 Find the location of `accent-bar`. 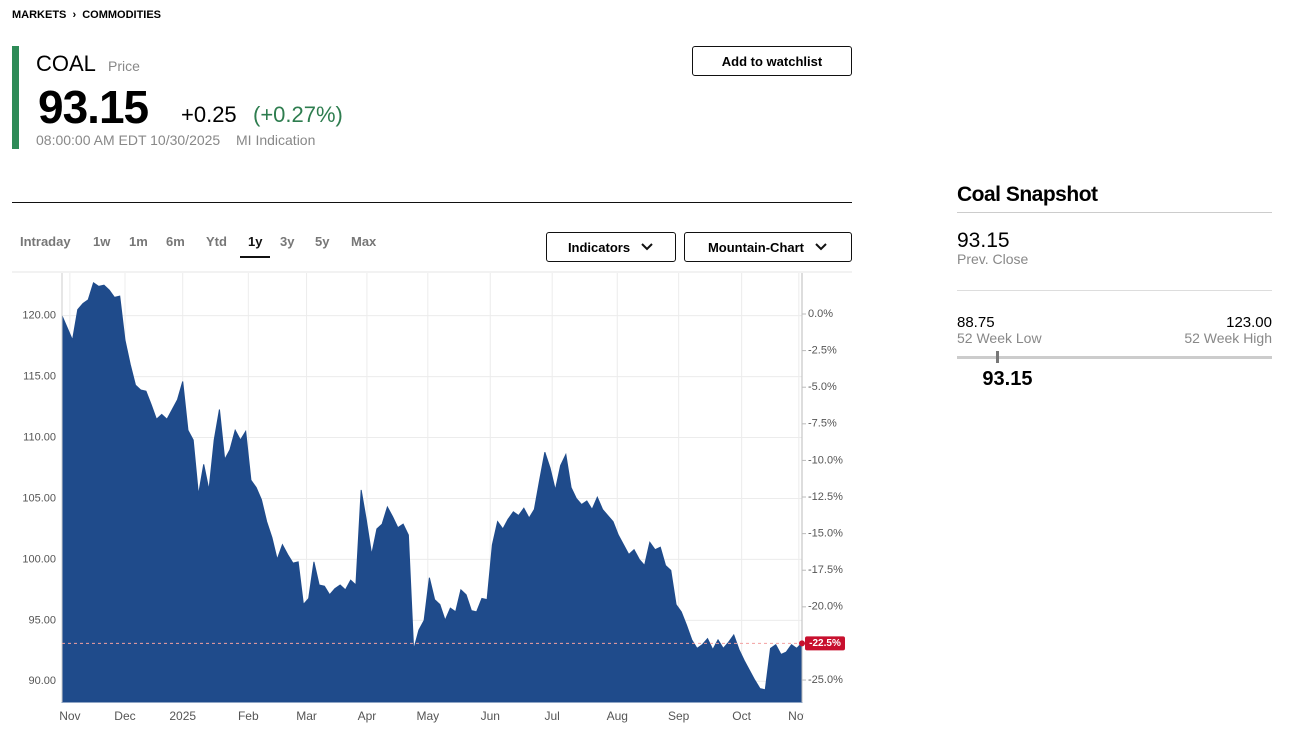

accent-bar is located at coordinates (15, 97).